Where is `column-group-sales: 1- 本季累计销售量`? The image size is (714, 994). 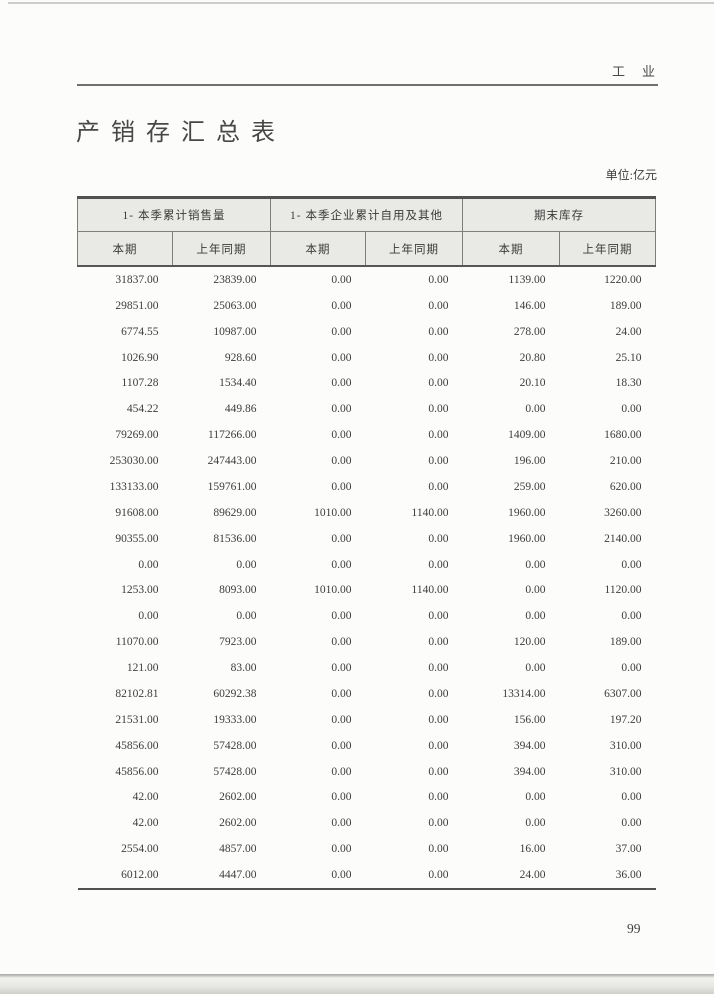 column-group-sales: 1- 本季累计销售量 is located at coordinates (174, 214).